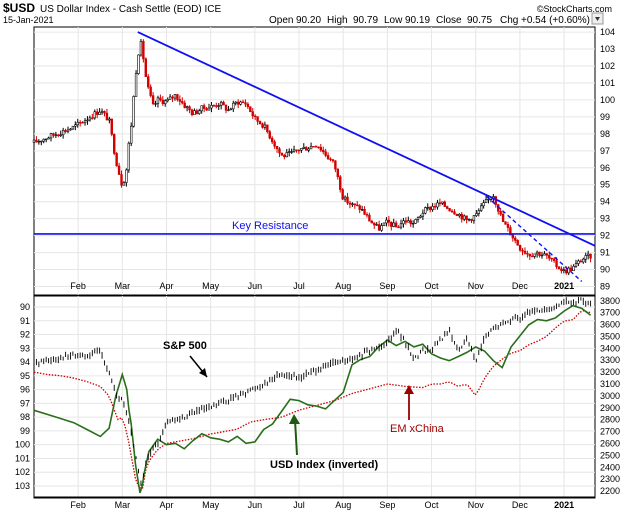 The height and width of the screenshot is (517, 639). Describe the element at coordinates (610, 455) in the screenshot. I see `bottom-right-tick-label: 2500` at that location.